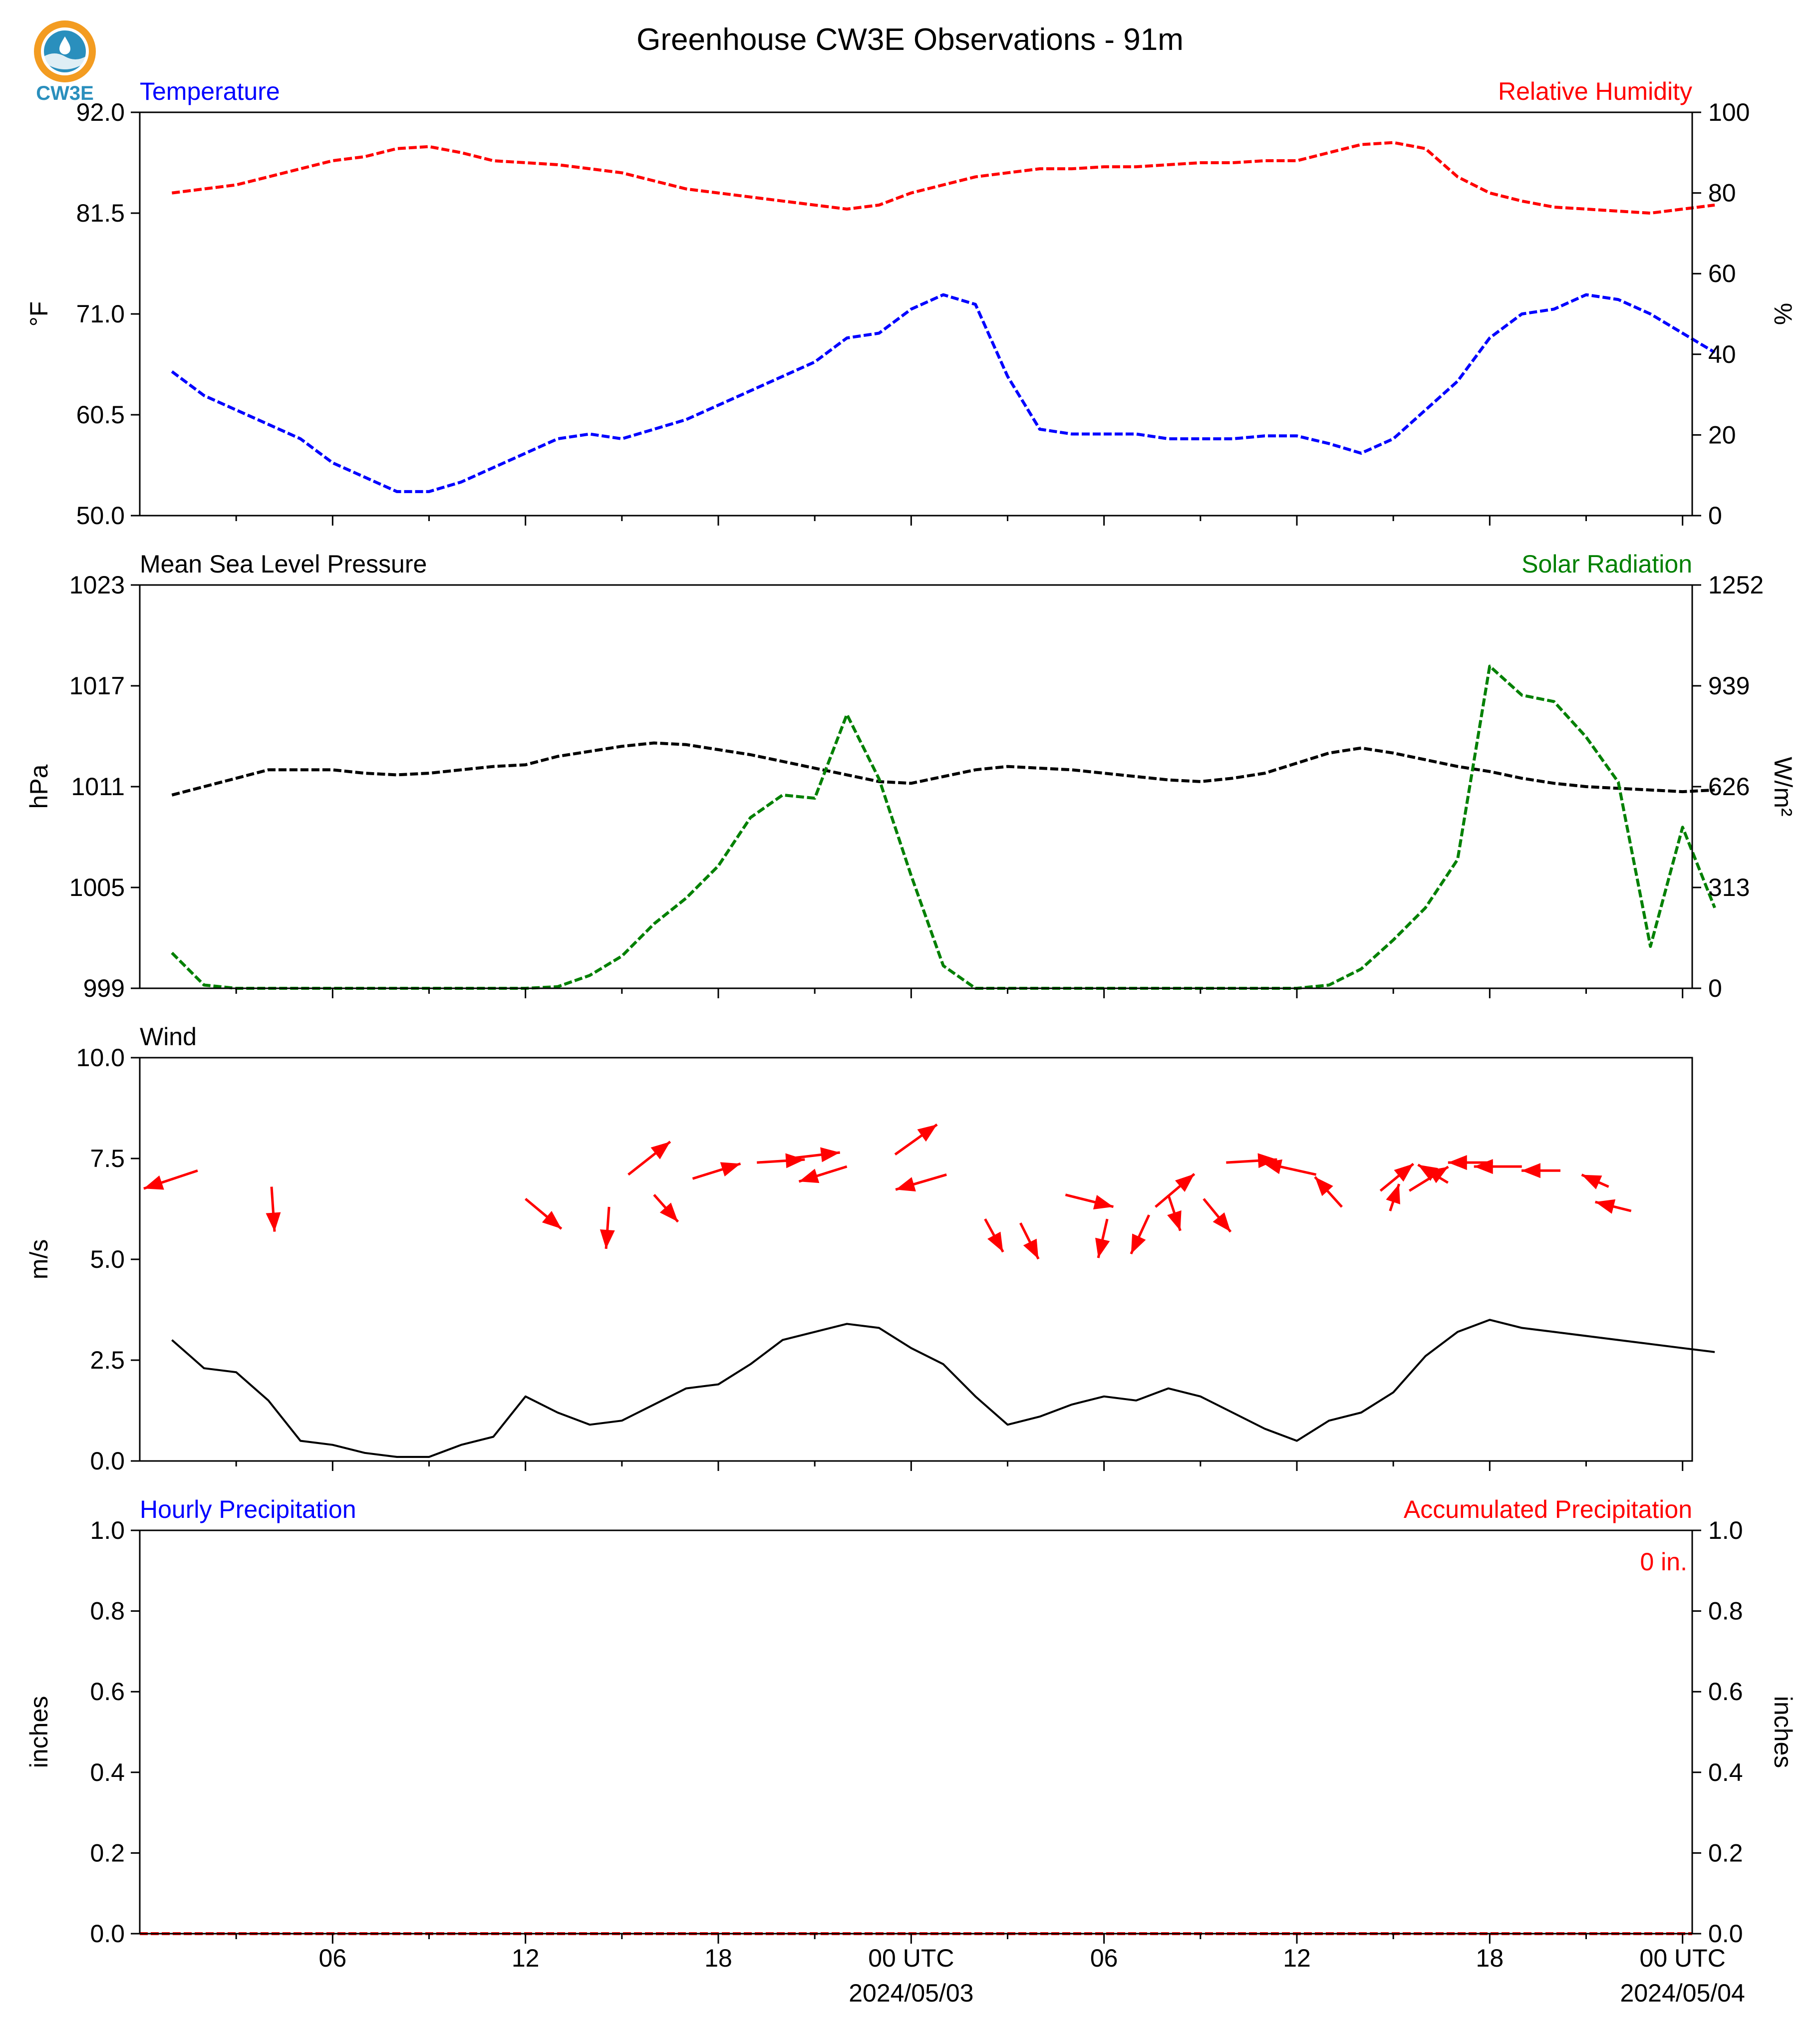 The height and width of the screenshot is (2028, 1820). Describe the element at coordinates (97, 686) in the screenshot. I see `y-tick-label: 1017` at that location.